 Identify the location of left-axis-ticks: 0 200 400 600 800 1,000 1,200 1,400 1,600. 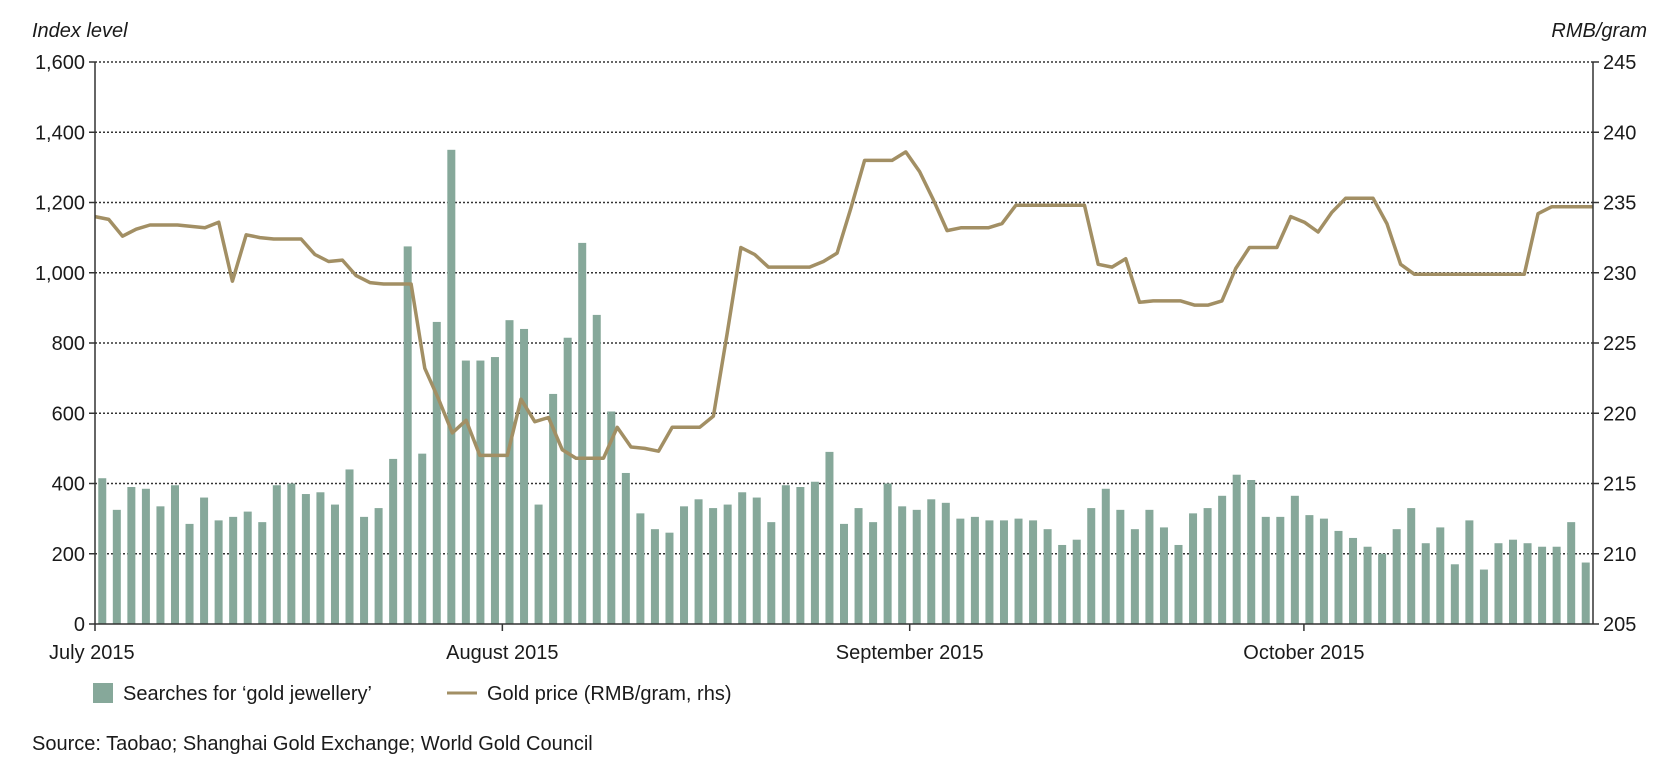
(65, 344).